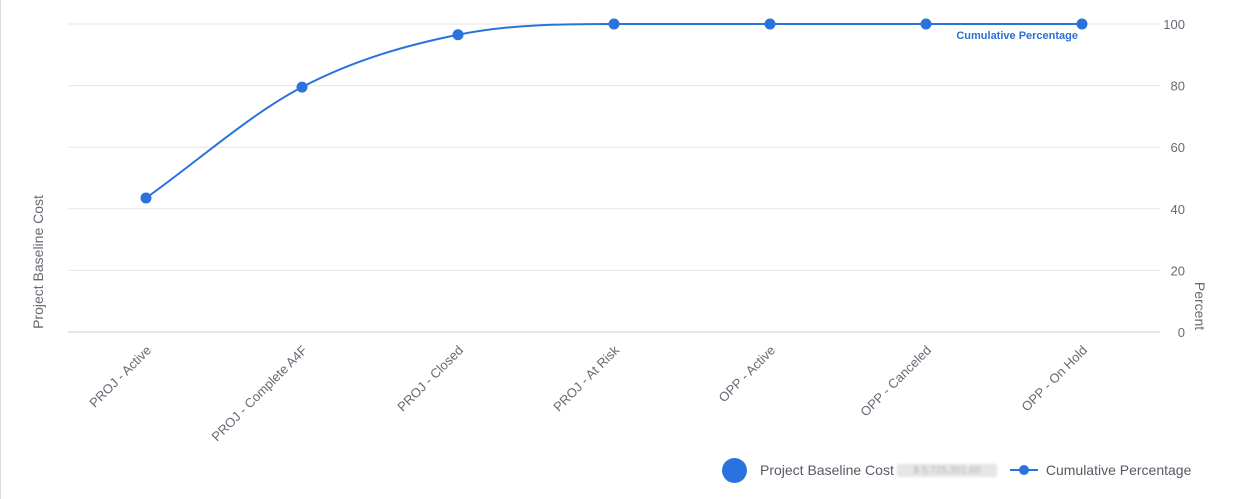  I want to click on x-category-label: PROJ - Closed, so click(430, 379).